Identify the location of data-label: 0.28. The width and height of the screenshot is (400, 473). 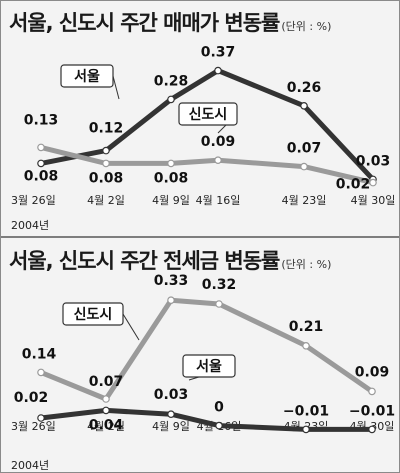
(171, 81).